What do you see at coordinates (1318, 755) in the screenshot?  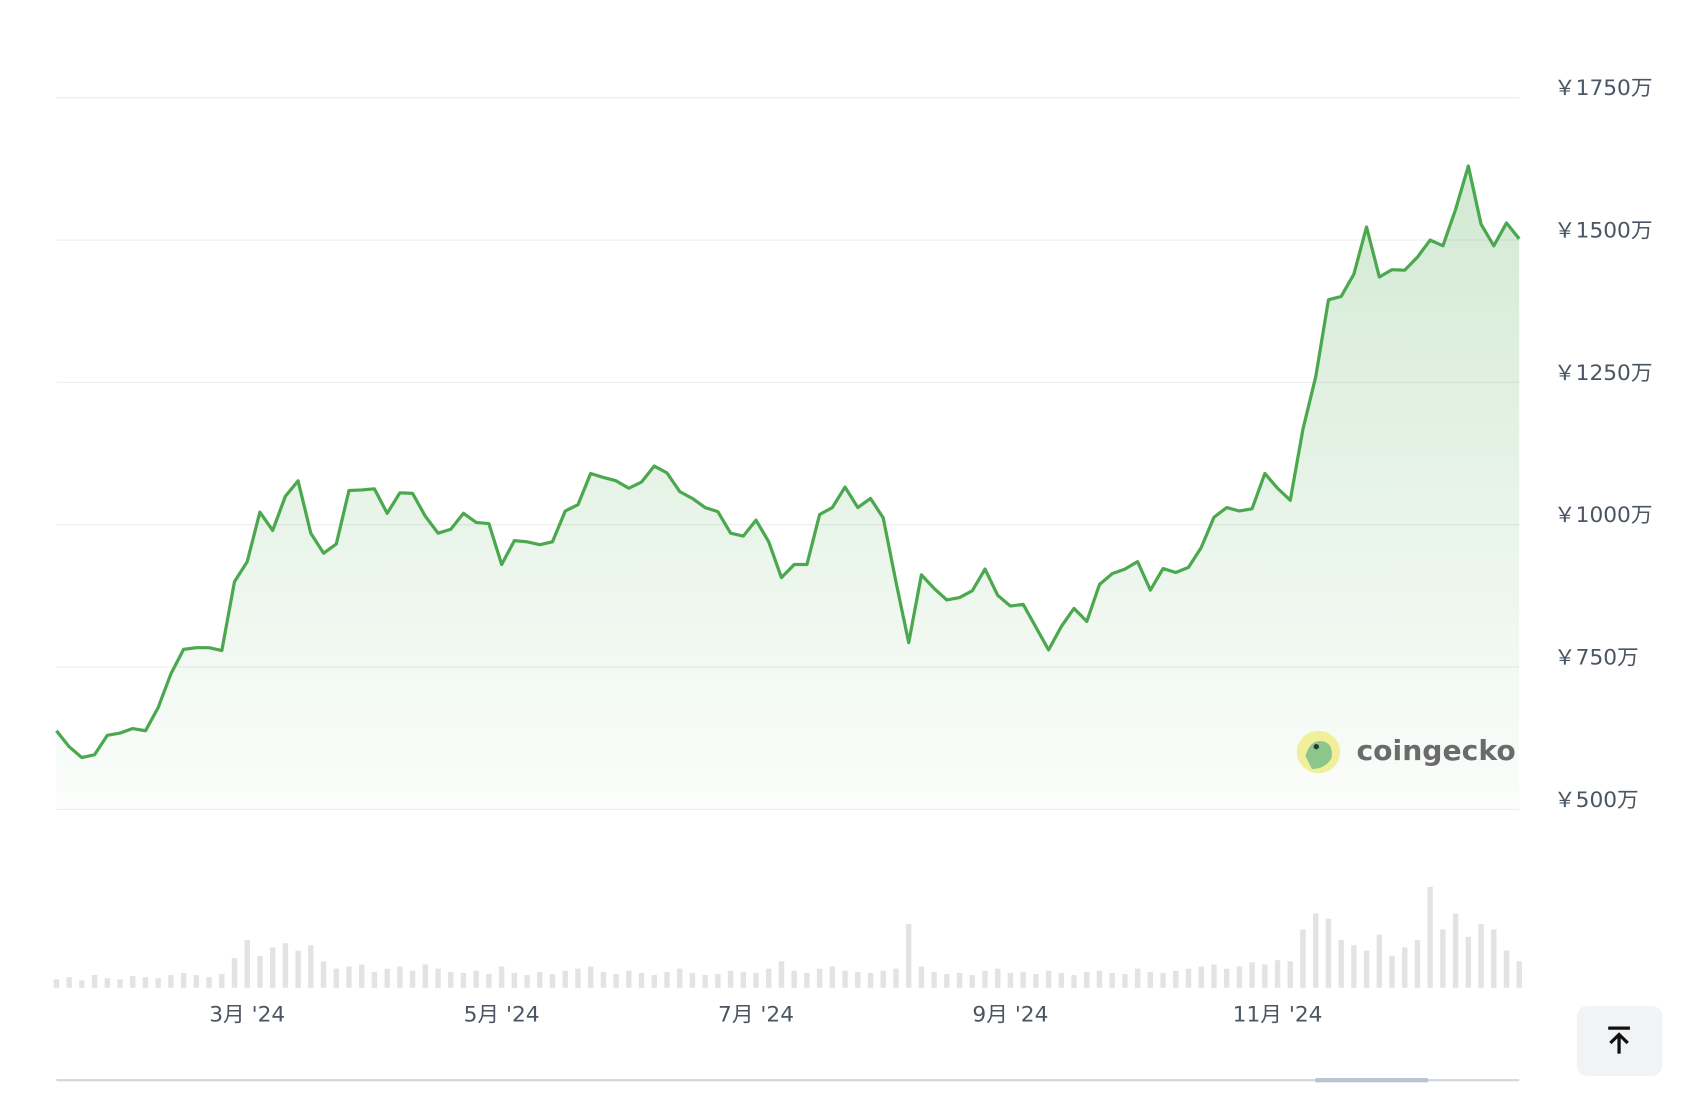 I see `logo-shape` at bounding box center [1318, 755].